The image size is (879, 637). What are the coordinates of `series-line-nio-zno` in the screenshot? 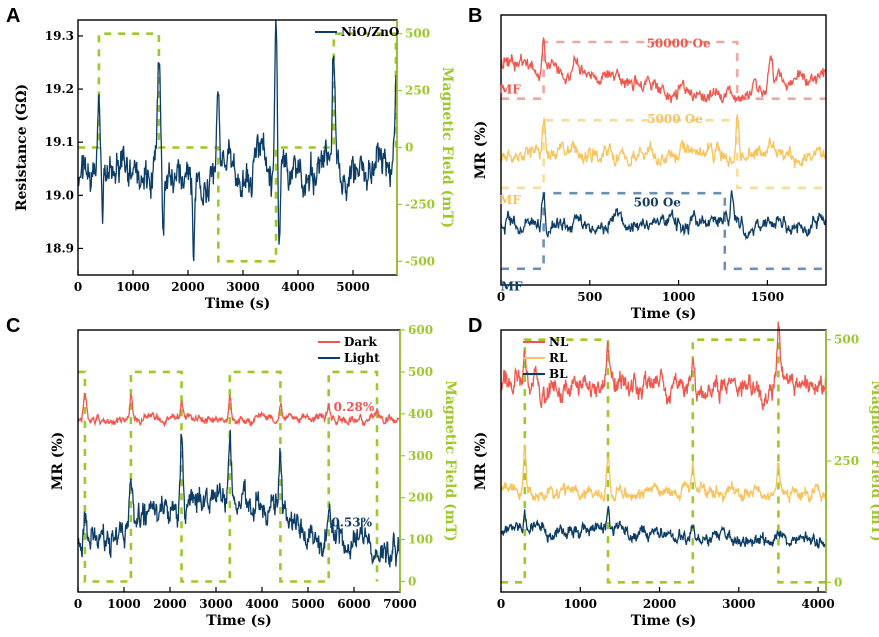 It's located at (237, 140).